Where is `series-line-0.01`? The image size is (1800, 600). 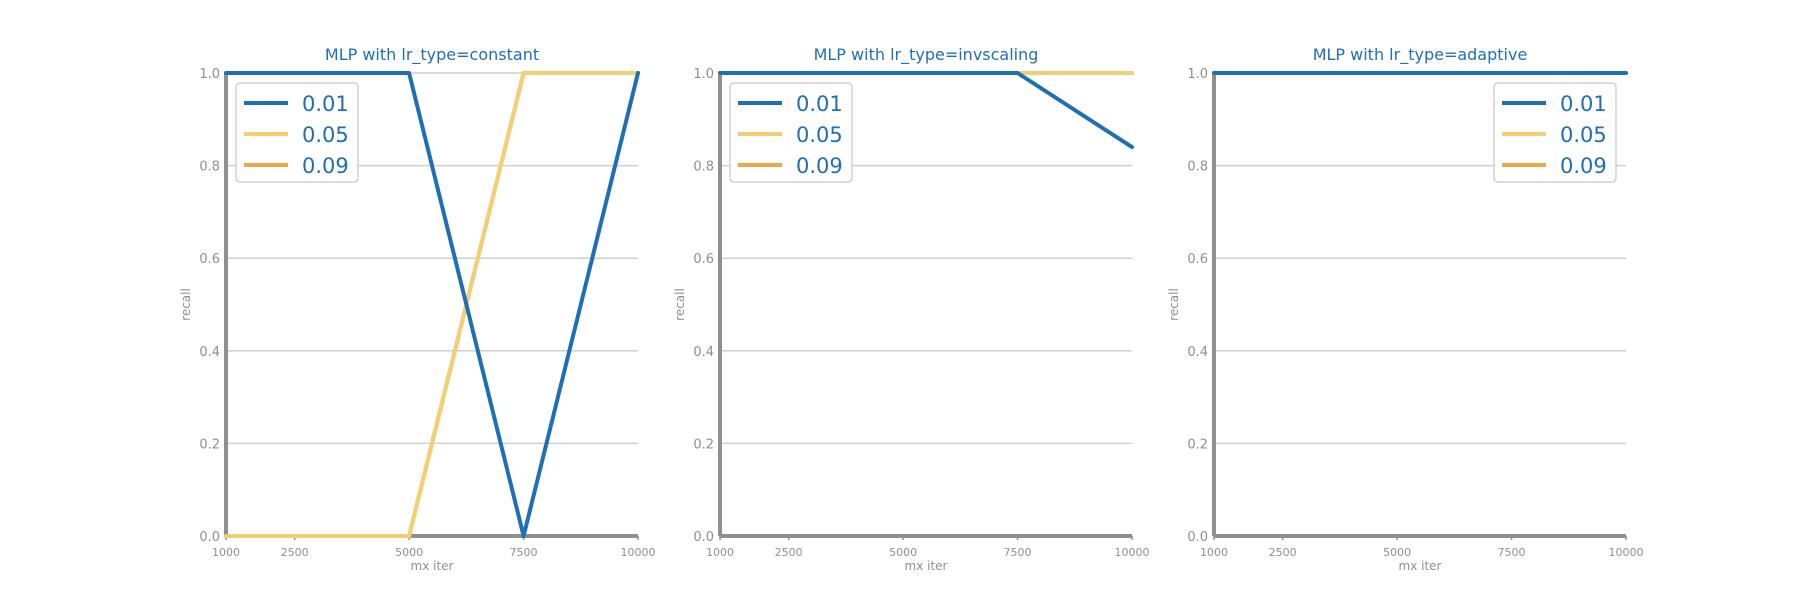 series-line-0.01 is located at coordinates (926, 110).